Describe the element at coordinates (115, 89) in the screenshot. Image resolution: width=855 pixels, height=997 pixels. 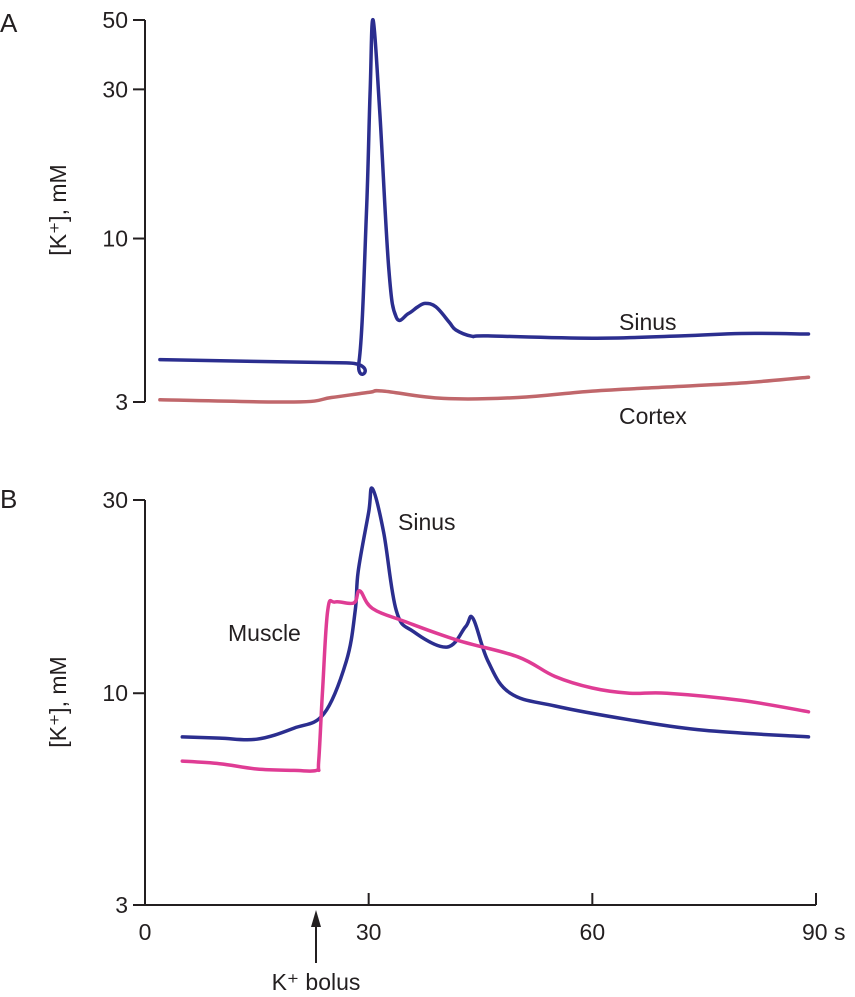
I see `panel-a-y-tick-label-30: 30` at that location.